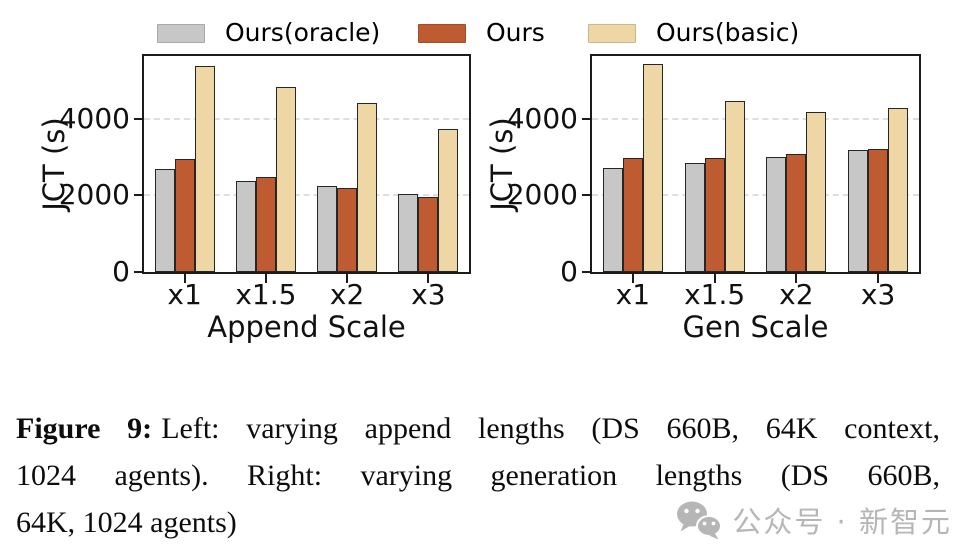 The image size is (956, 556). Describe the element at coordinates (181, 33) in the screenshot. I see `legend-swatch-ours-oracle` at that location.